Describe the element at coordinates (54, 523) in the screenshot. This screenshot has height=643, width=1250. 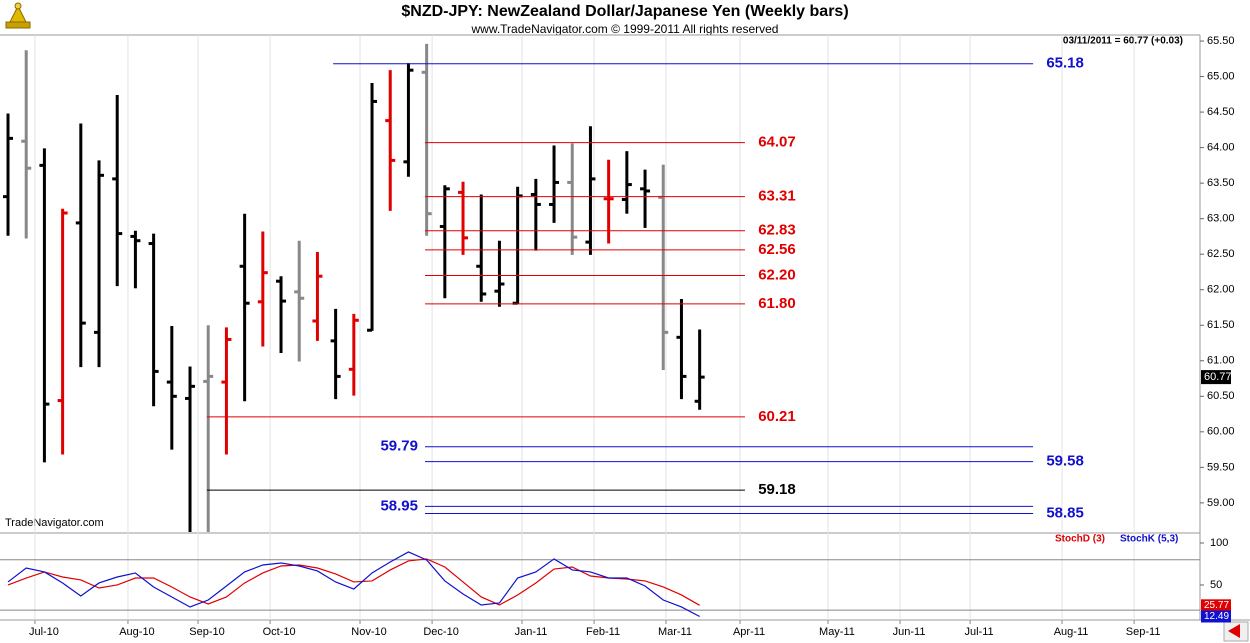
I see `watermark: TradeNavigator.com` at that location.